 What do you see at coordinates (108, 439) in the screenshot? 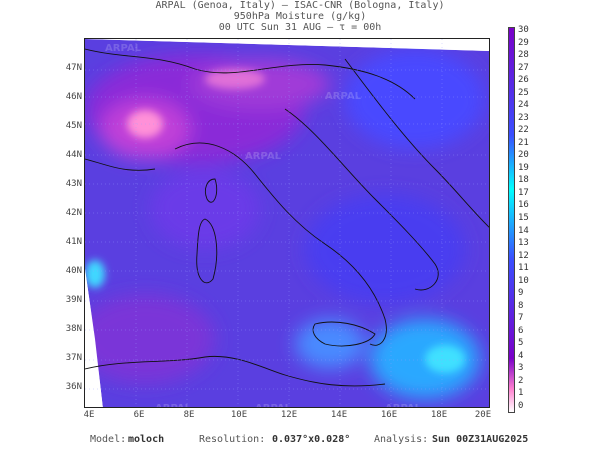
I see `model-label: Model:` at bounding box center [108, 439].